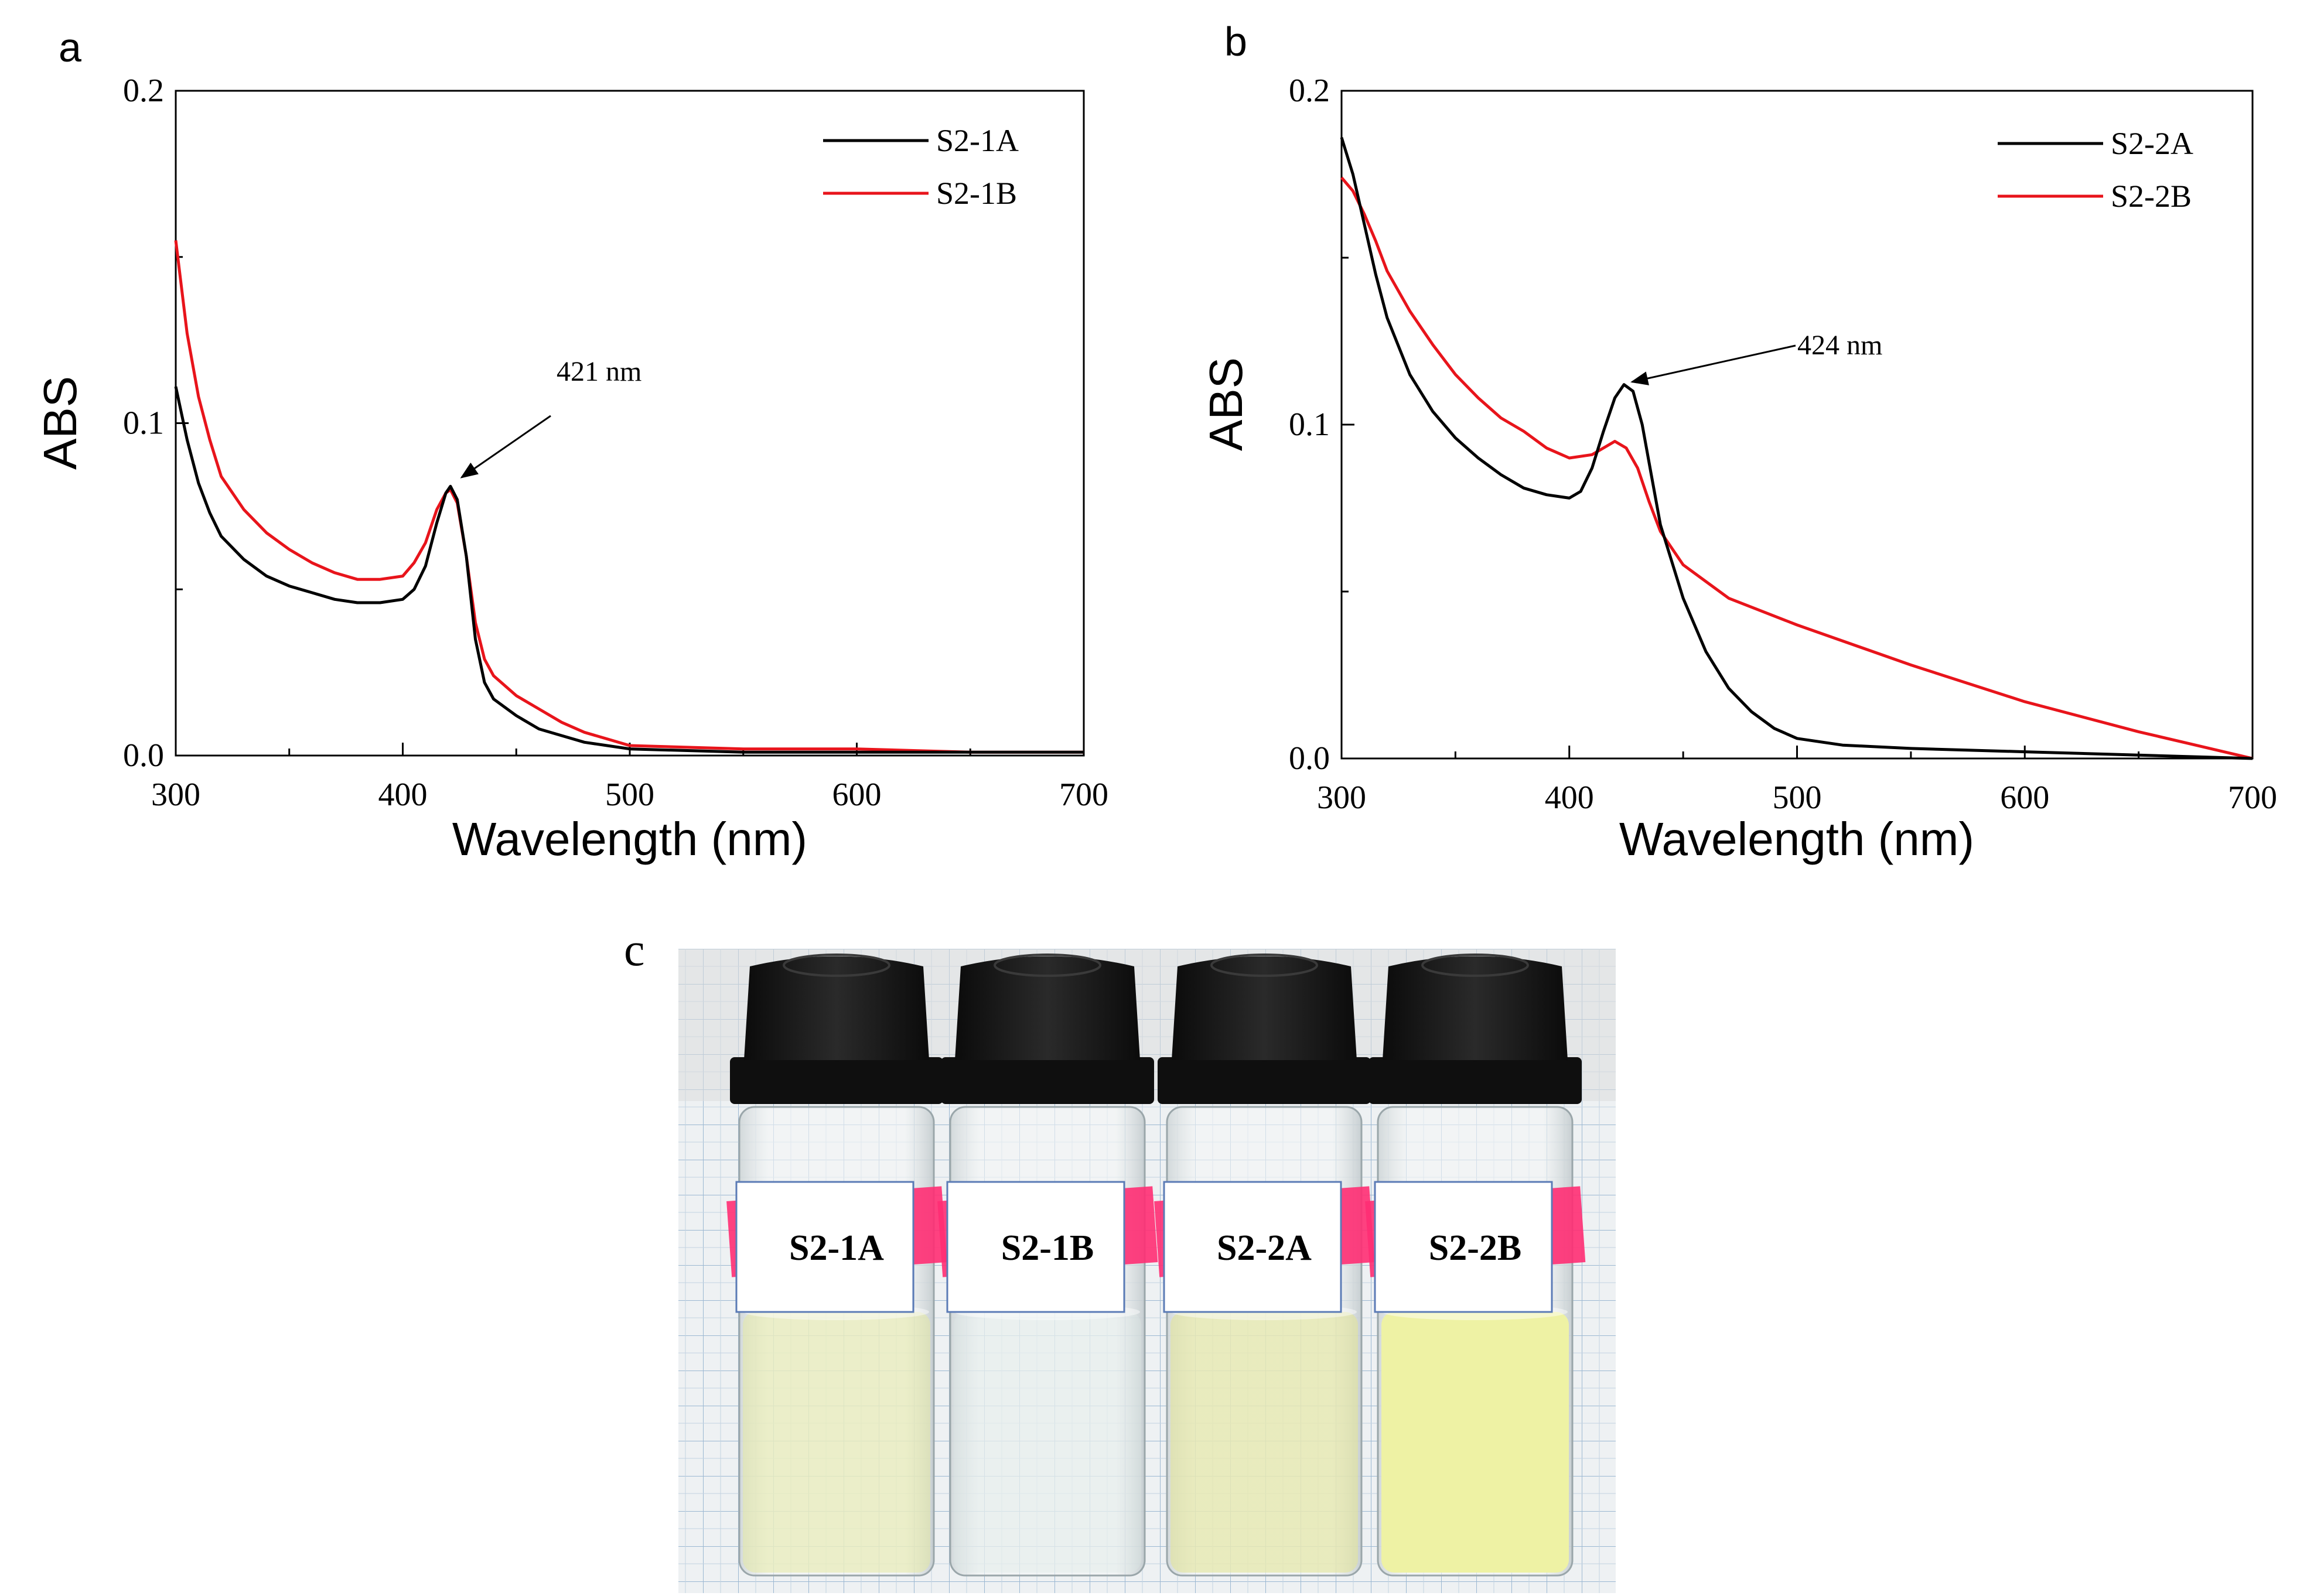  Describe the element at coordinates (2095, 170) in the screenshot. I see `panel-b-legend: S2-2A S2-2B` at that location.